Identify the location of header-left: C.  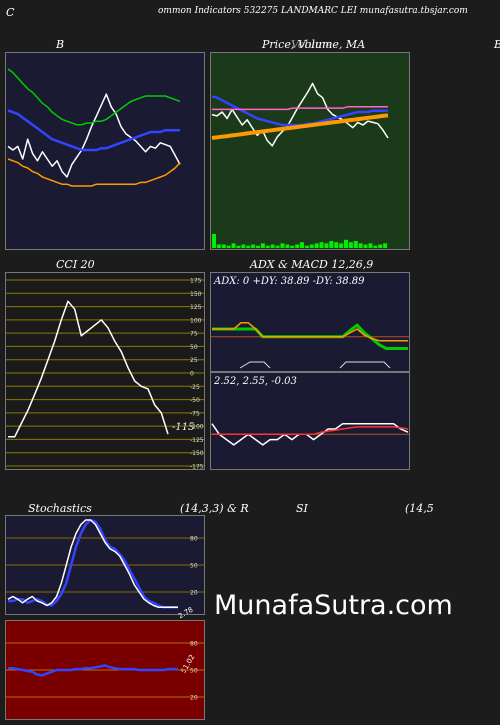
(10, 12).